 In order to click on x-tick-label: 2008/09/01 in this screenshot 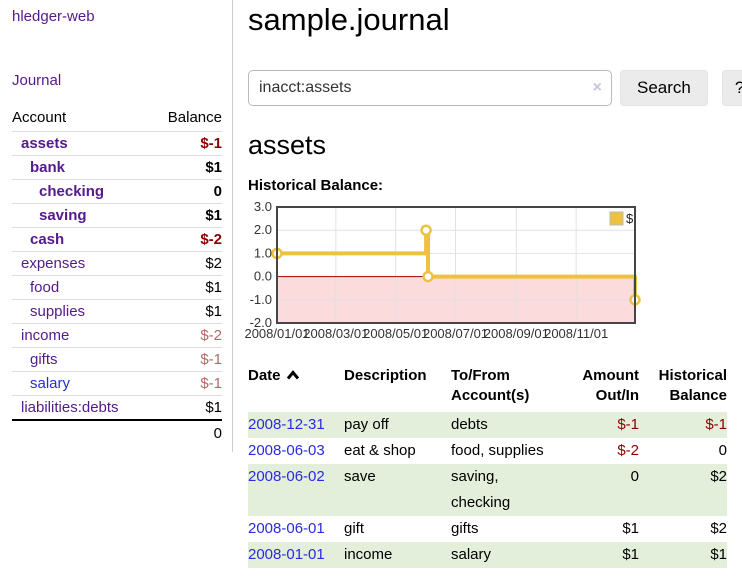, I will do `click(516, 333)`.